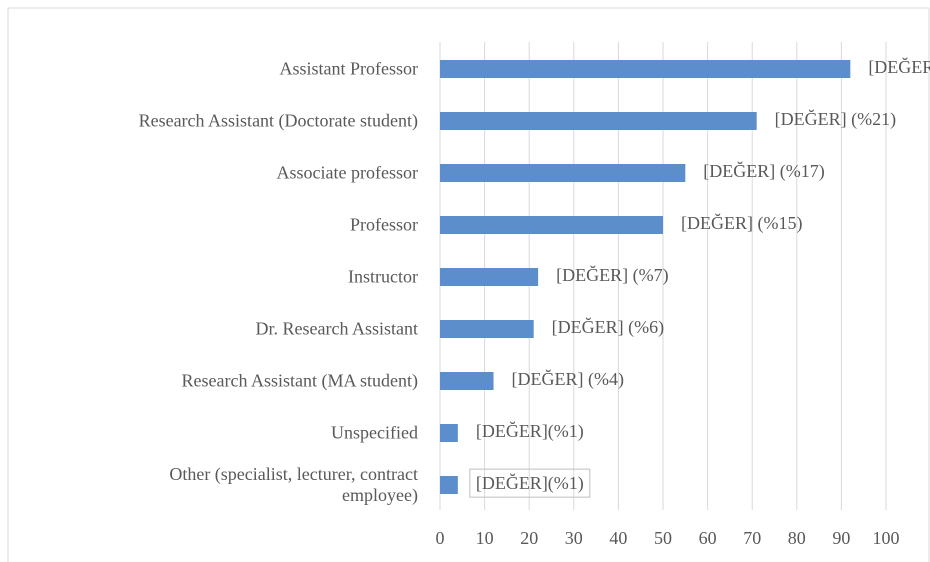 The width and height of the screenshot is (930, 562). What do you see at coordinates (485, 538) in the screenshot?
I see `x-tick-label: 10` at bounding box center [485, 538].